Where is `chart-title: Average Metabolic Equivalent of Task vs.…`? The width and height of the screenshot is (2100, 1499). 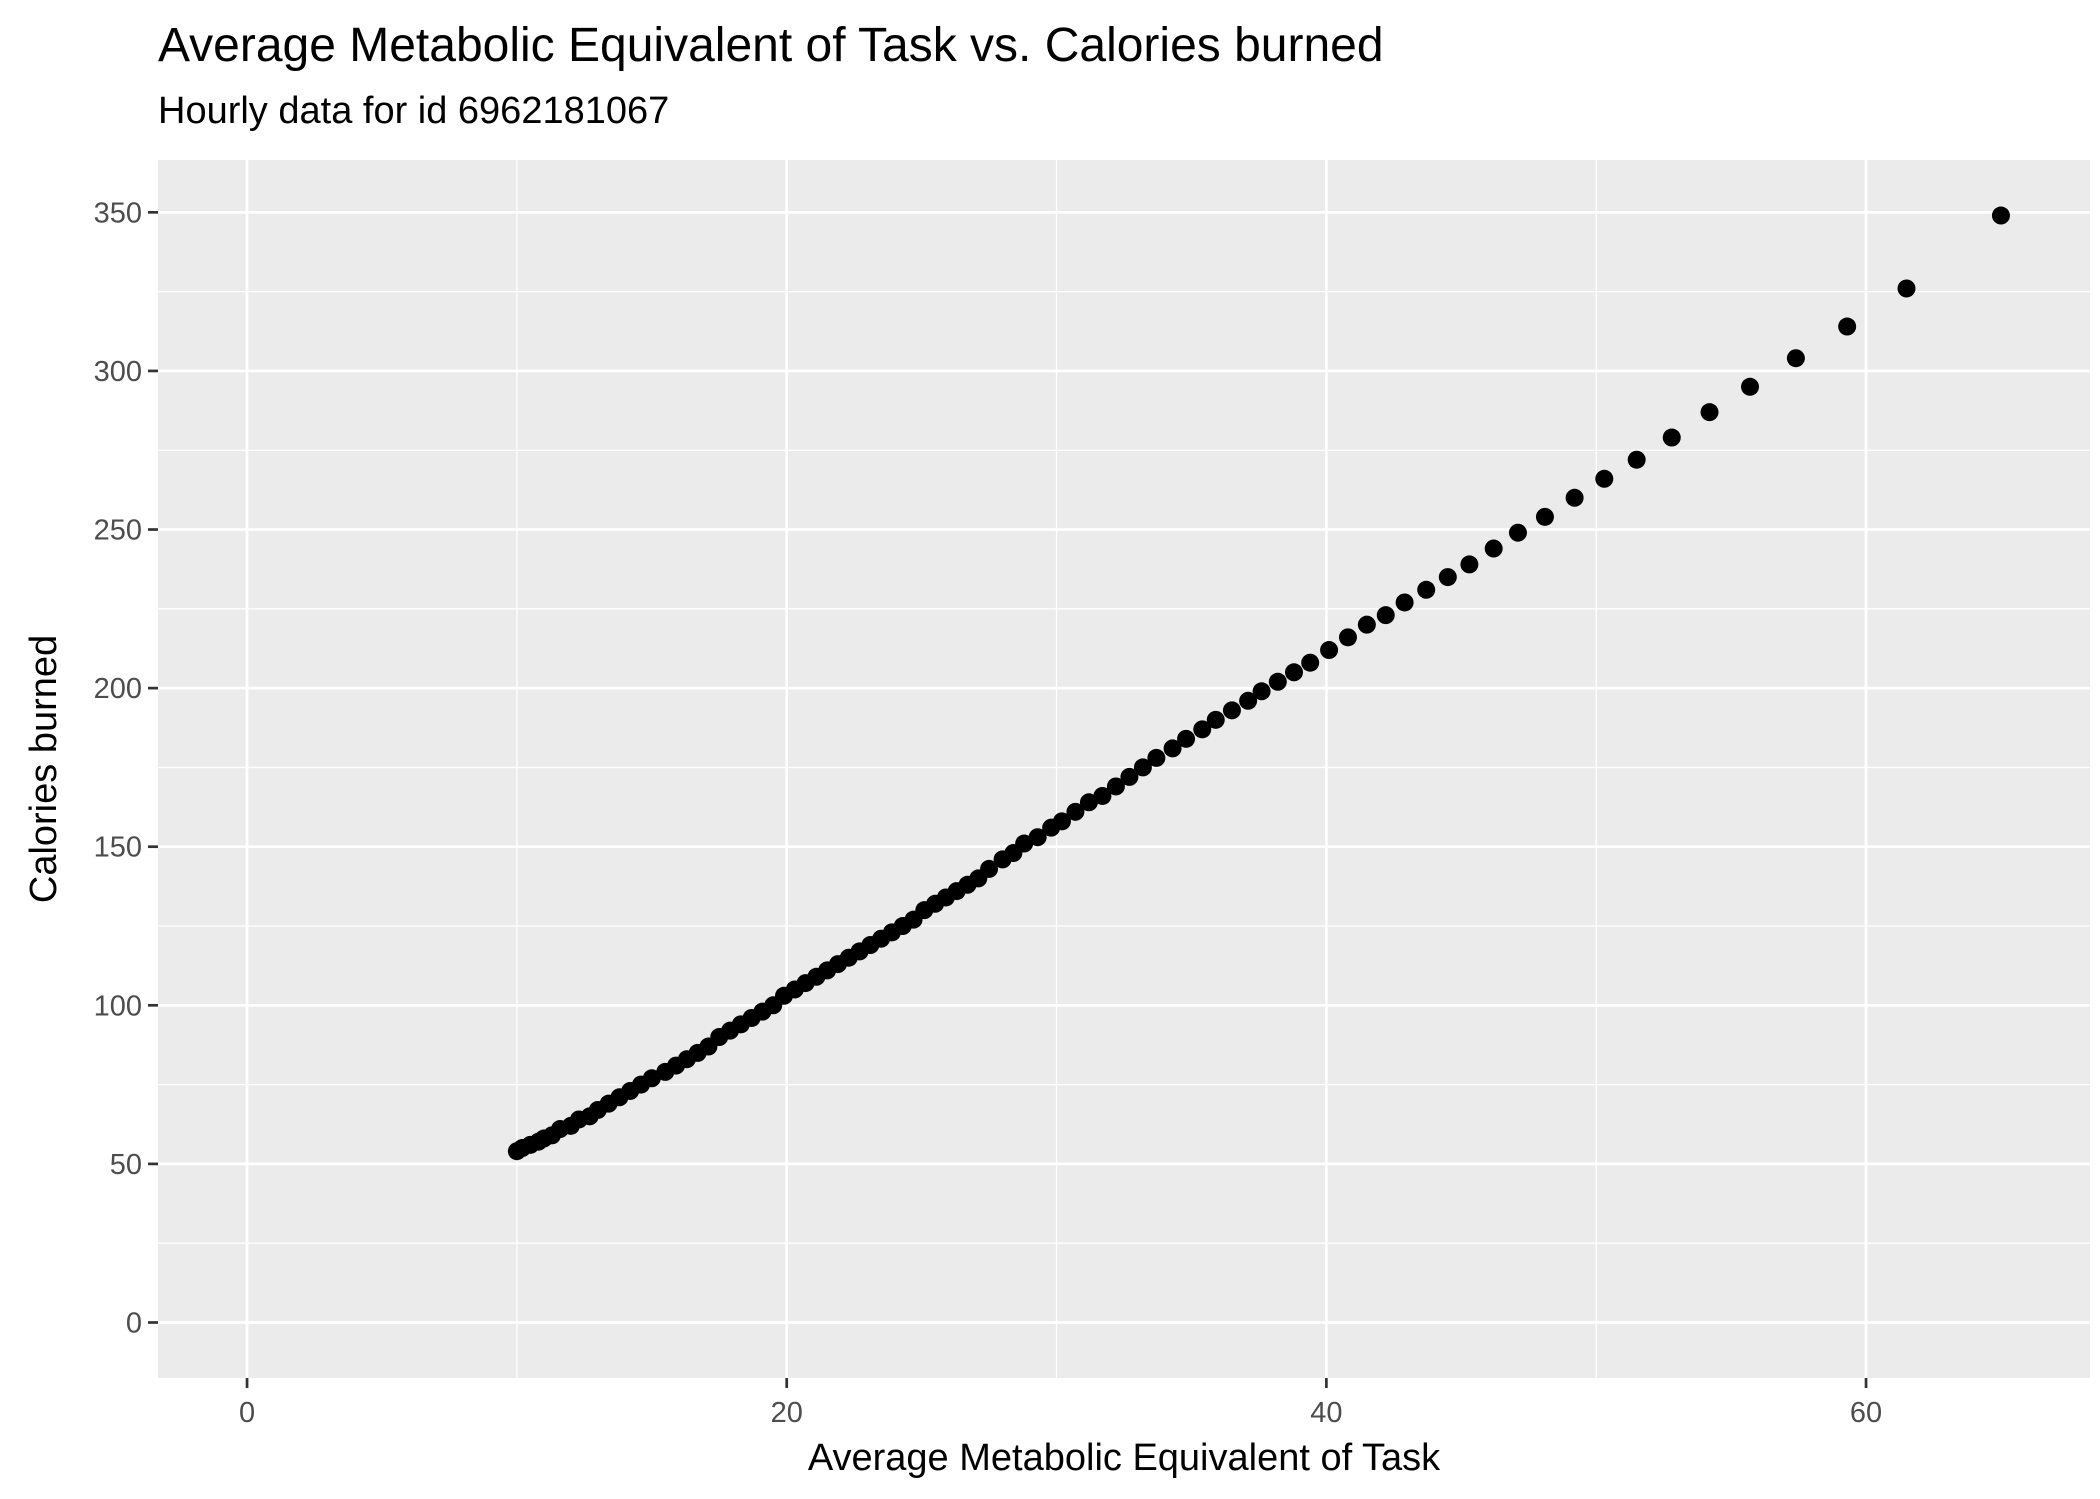
chart-title: Average Metabolic Equivalent of Task vs.… is located at coordinates (771, 45).